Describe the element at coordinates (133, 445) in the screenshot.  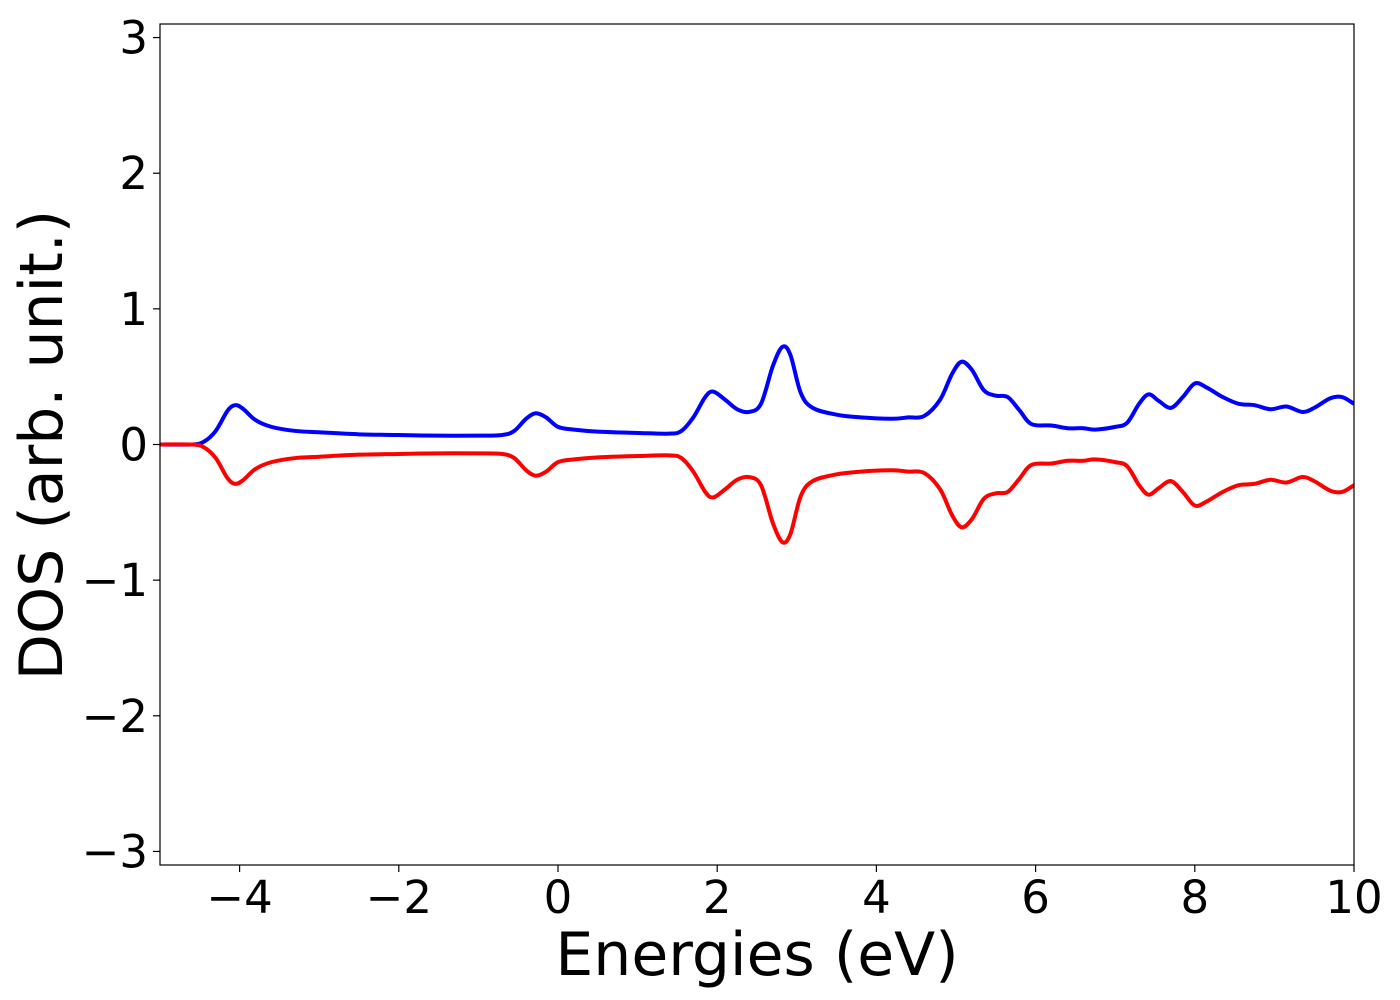
I see `y-tick-label: 0` at that location.